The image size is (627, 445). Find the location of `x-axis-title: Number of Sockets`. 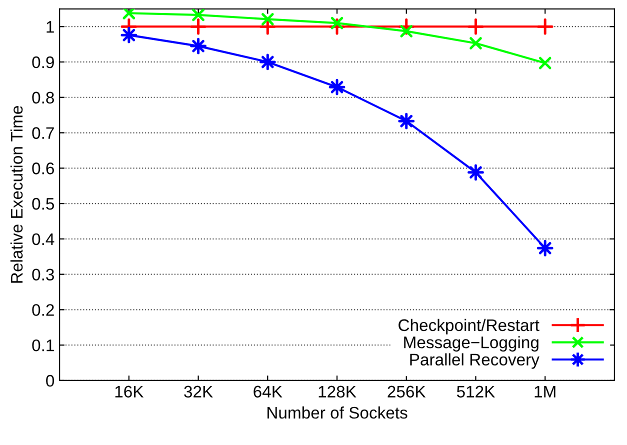

x-axis-title: Number of Sockets is located at coordinates (338, 412).